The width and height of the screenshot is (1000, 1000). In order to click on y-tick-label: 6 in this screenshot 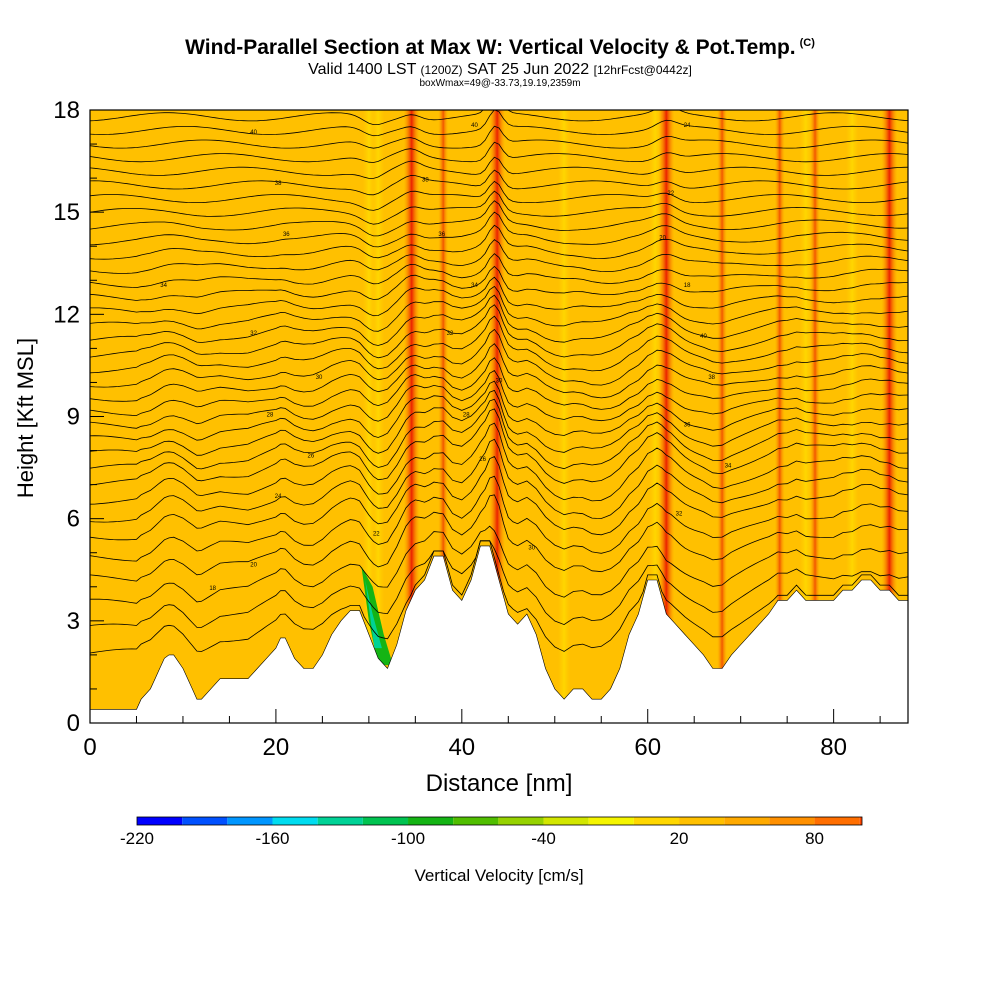, I will do `click(73, 519)`.